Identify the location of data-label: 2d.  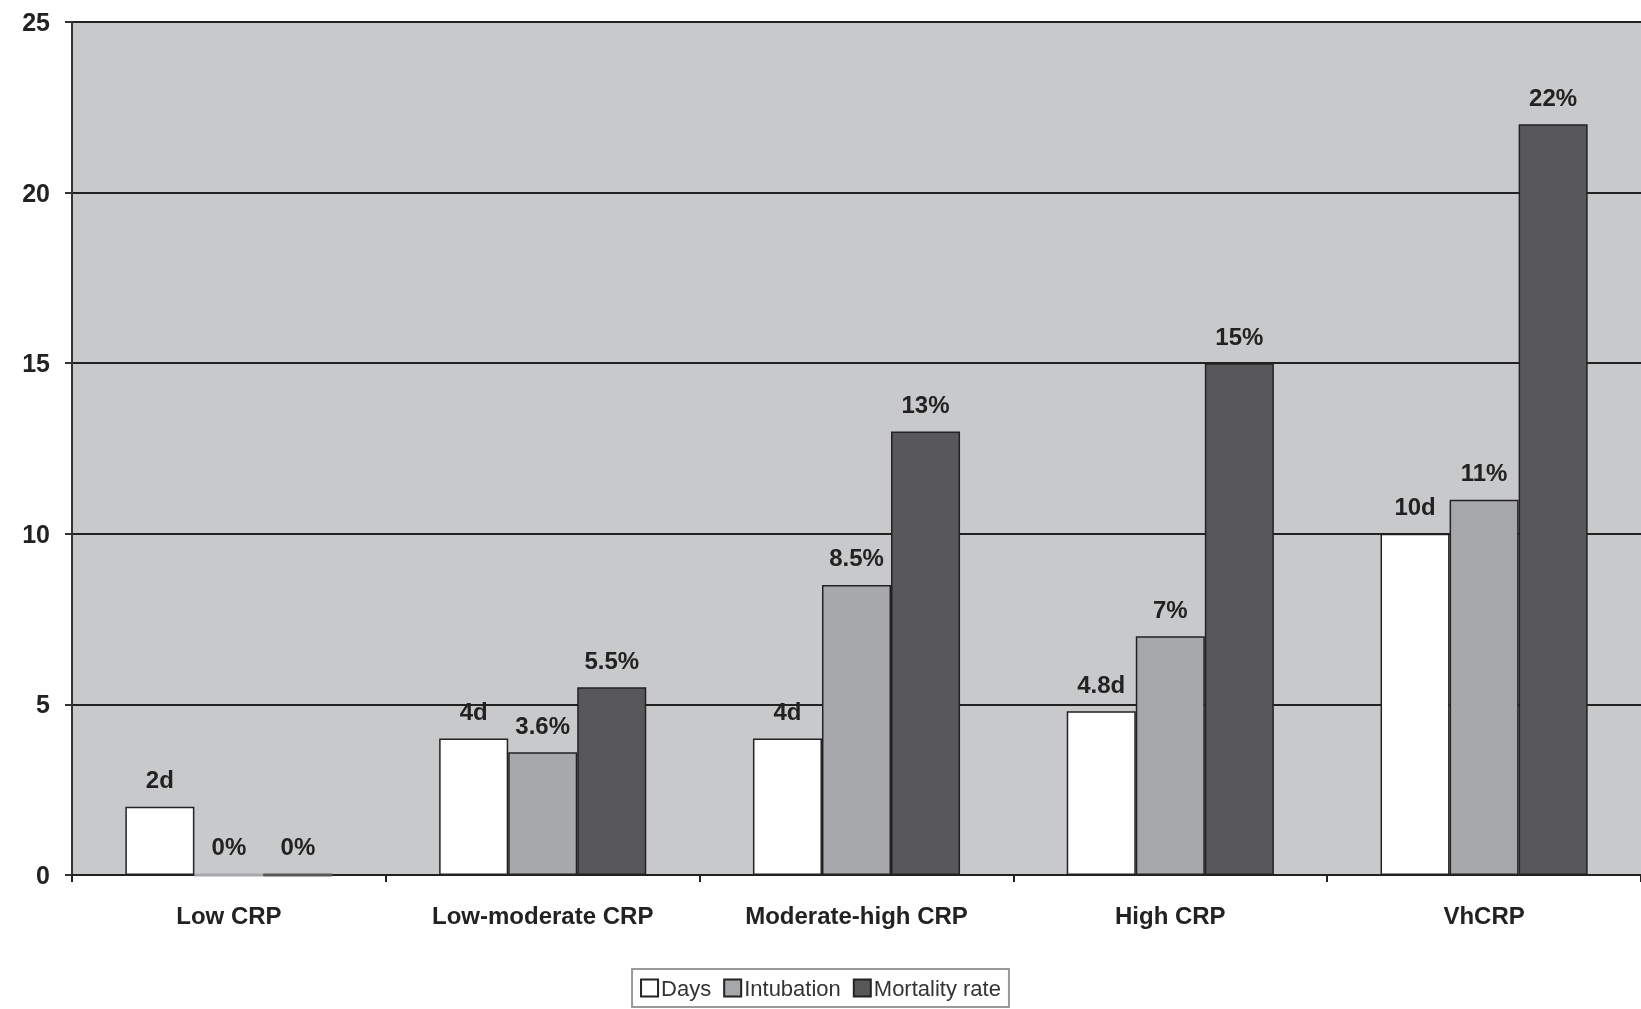
(159, 780).